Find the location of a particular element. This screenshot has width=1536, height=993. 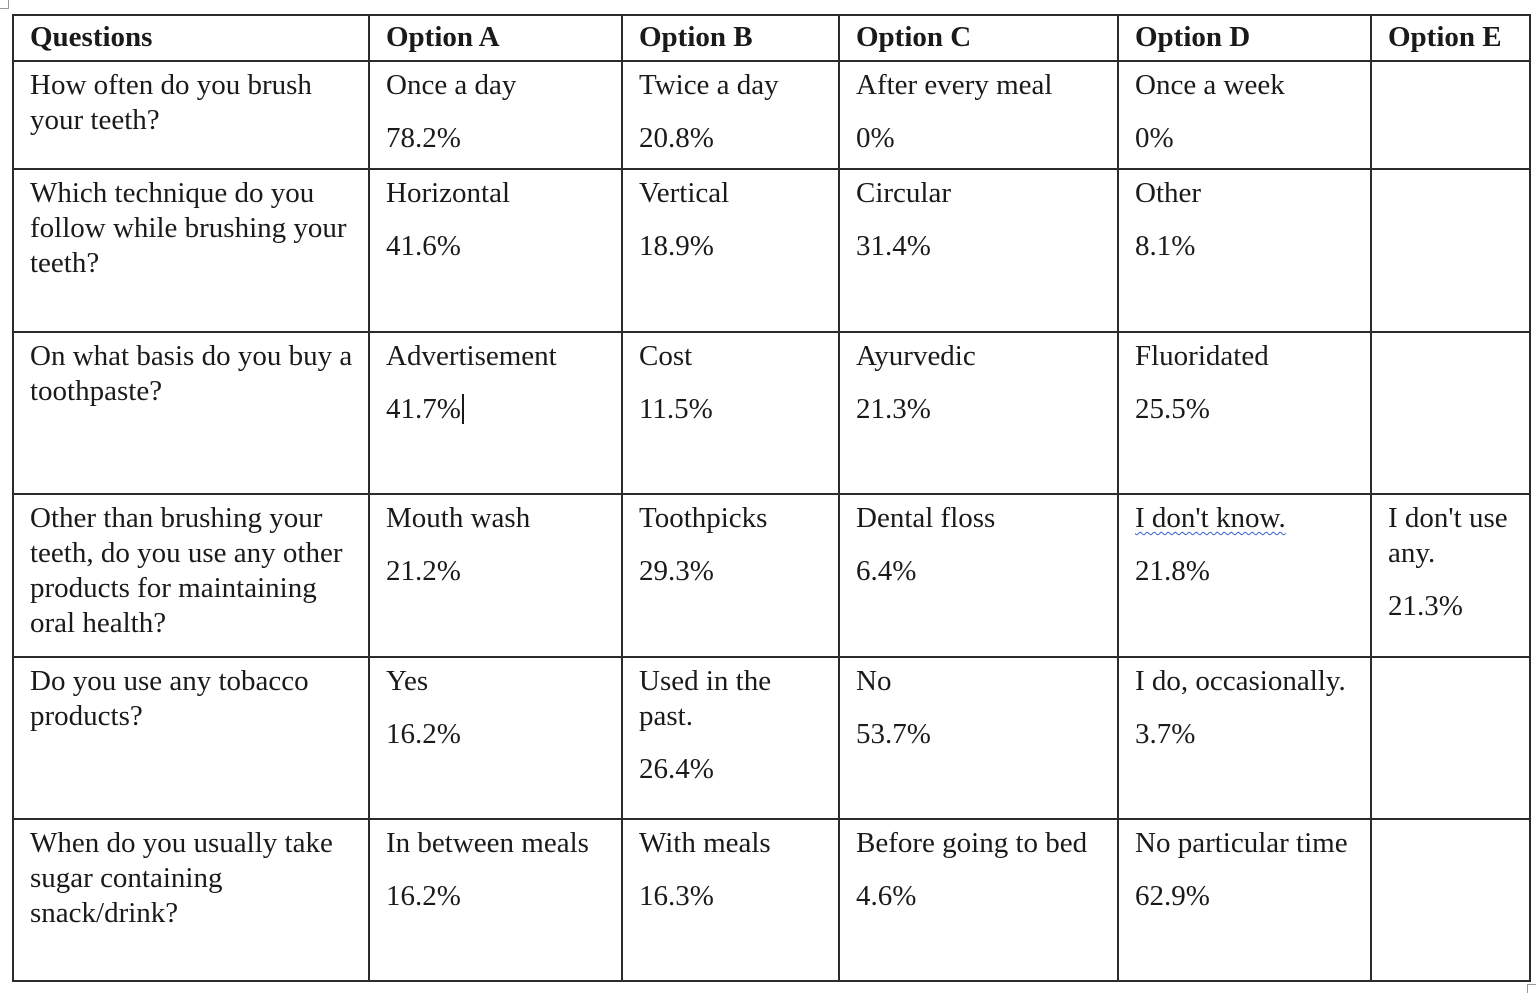

option-cell: Ayurvedic 21.3% is located at coordinates (978, 413).